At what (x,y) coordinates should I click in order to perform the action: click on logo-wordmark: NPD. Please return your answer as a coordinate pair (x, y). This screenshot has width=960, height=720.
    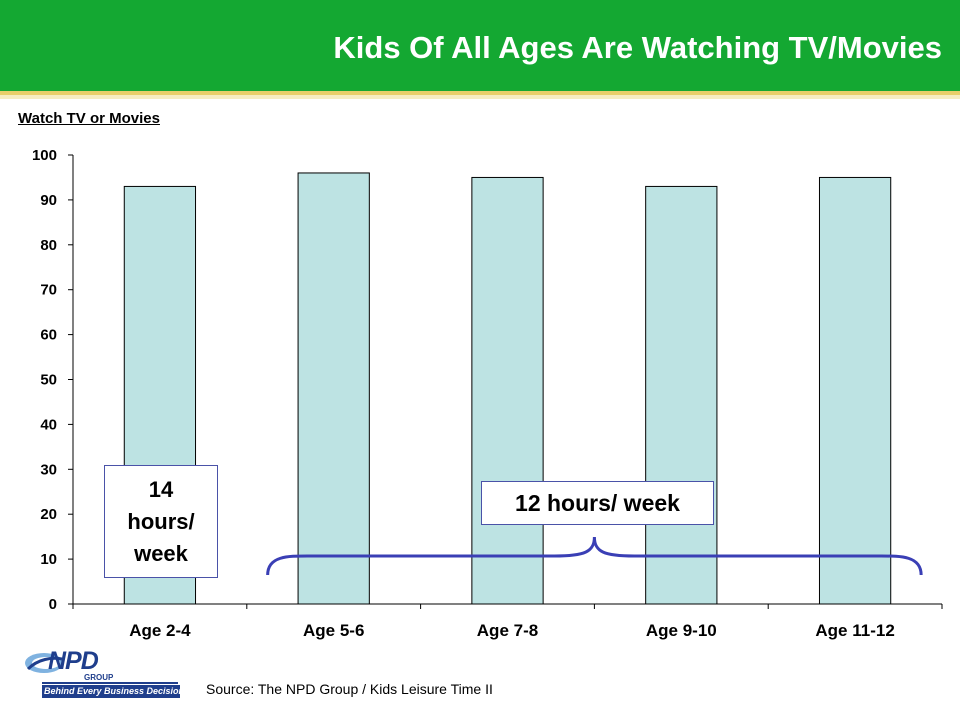
    Looking at the image, I should click on (73, 661).